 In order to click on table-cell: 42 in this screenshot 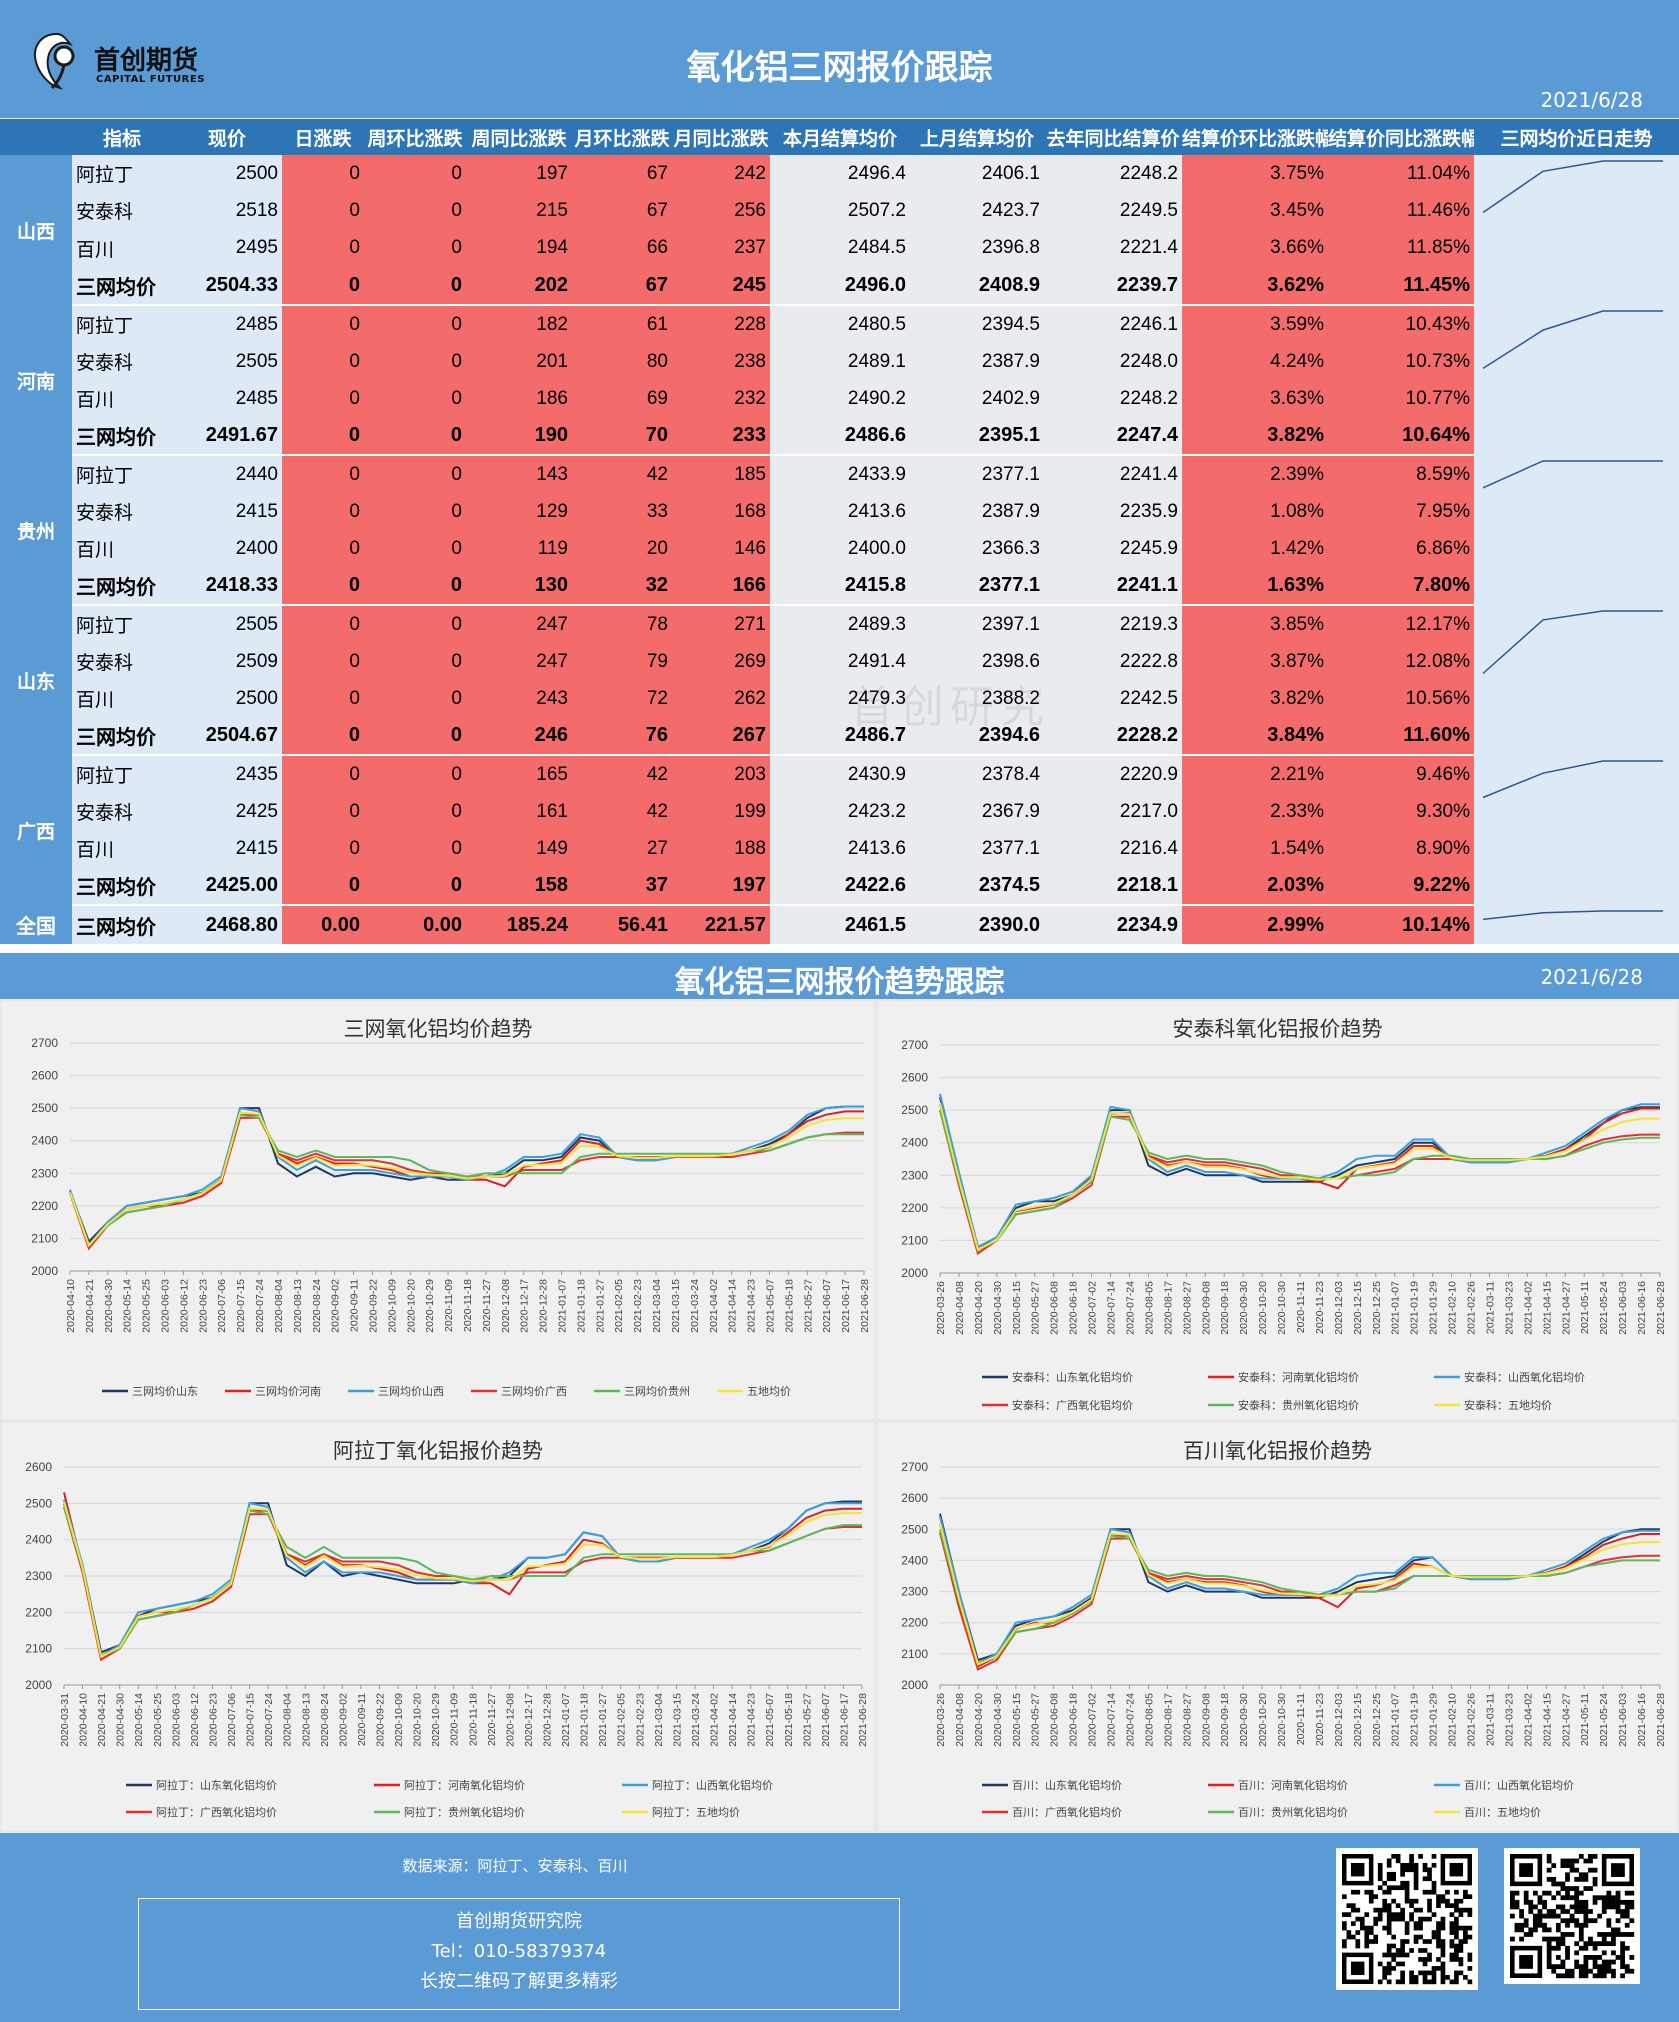, I will do `click(622, 811)`.